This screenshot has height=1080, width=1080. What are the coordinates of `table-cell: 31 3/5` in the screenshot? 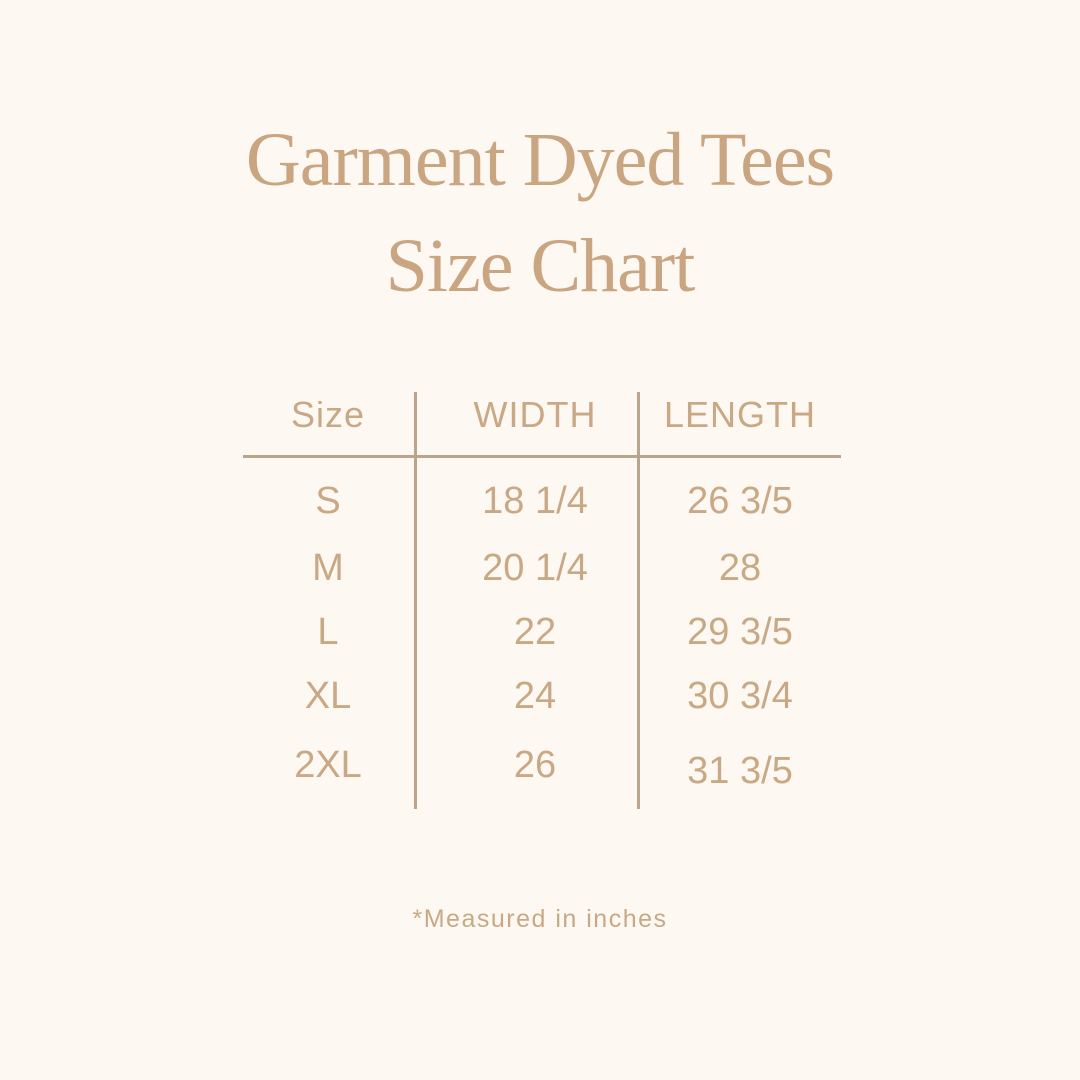 It's located at (740, 771).